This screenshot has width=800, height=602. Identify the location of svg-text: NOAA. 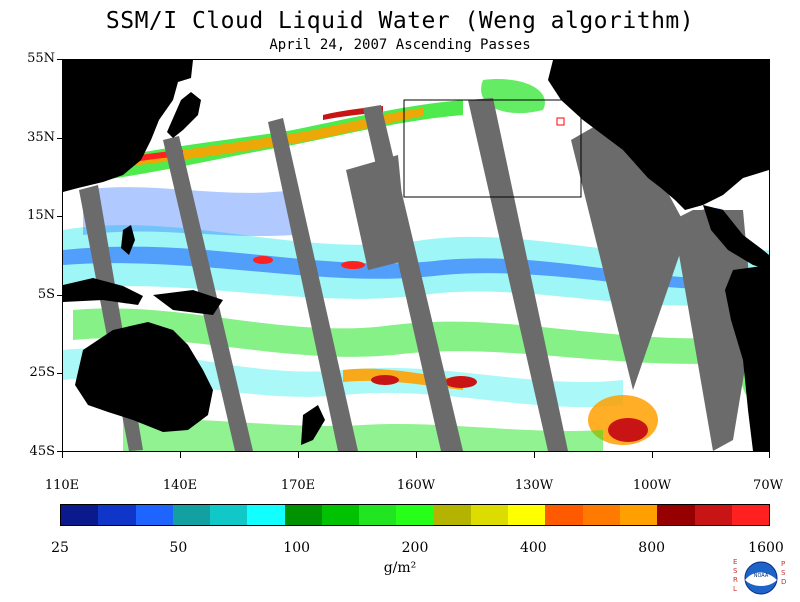
(761, 576).